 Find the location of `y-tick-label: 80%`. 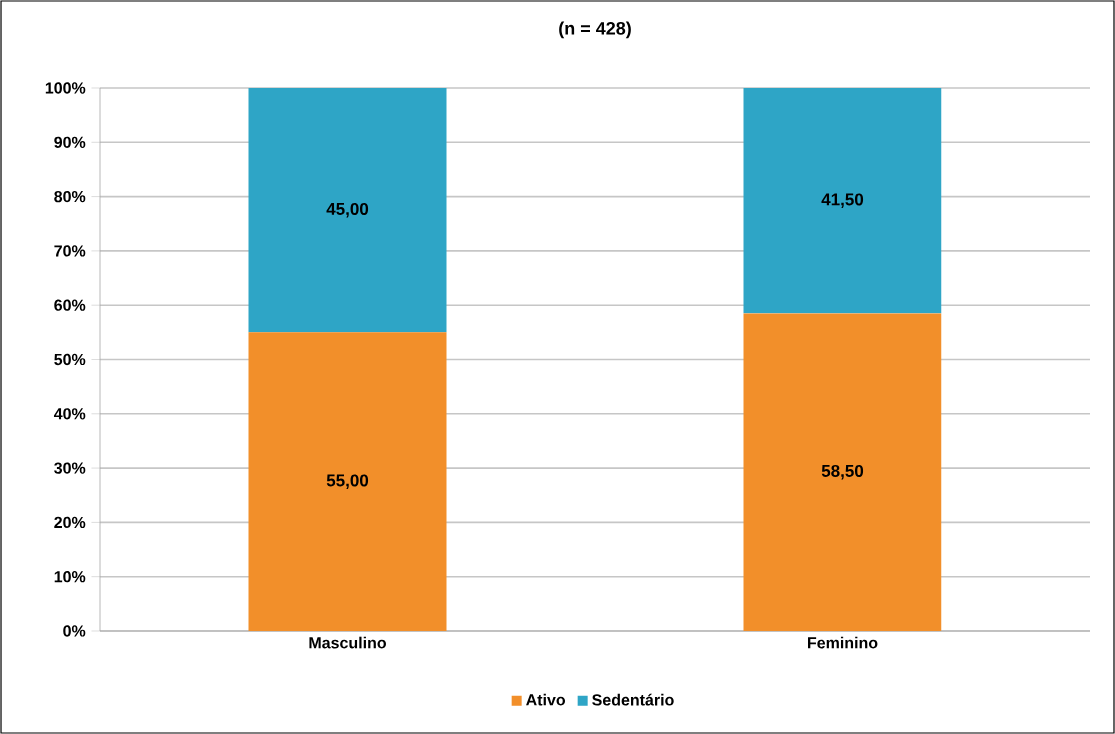

y-tick-label: 80% is located at coordinates (70, 196).